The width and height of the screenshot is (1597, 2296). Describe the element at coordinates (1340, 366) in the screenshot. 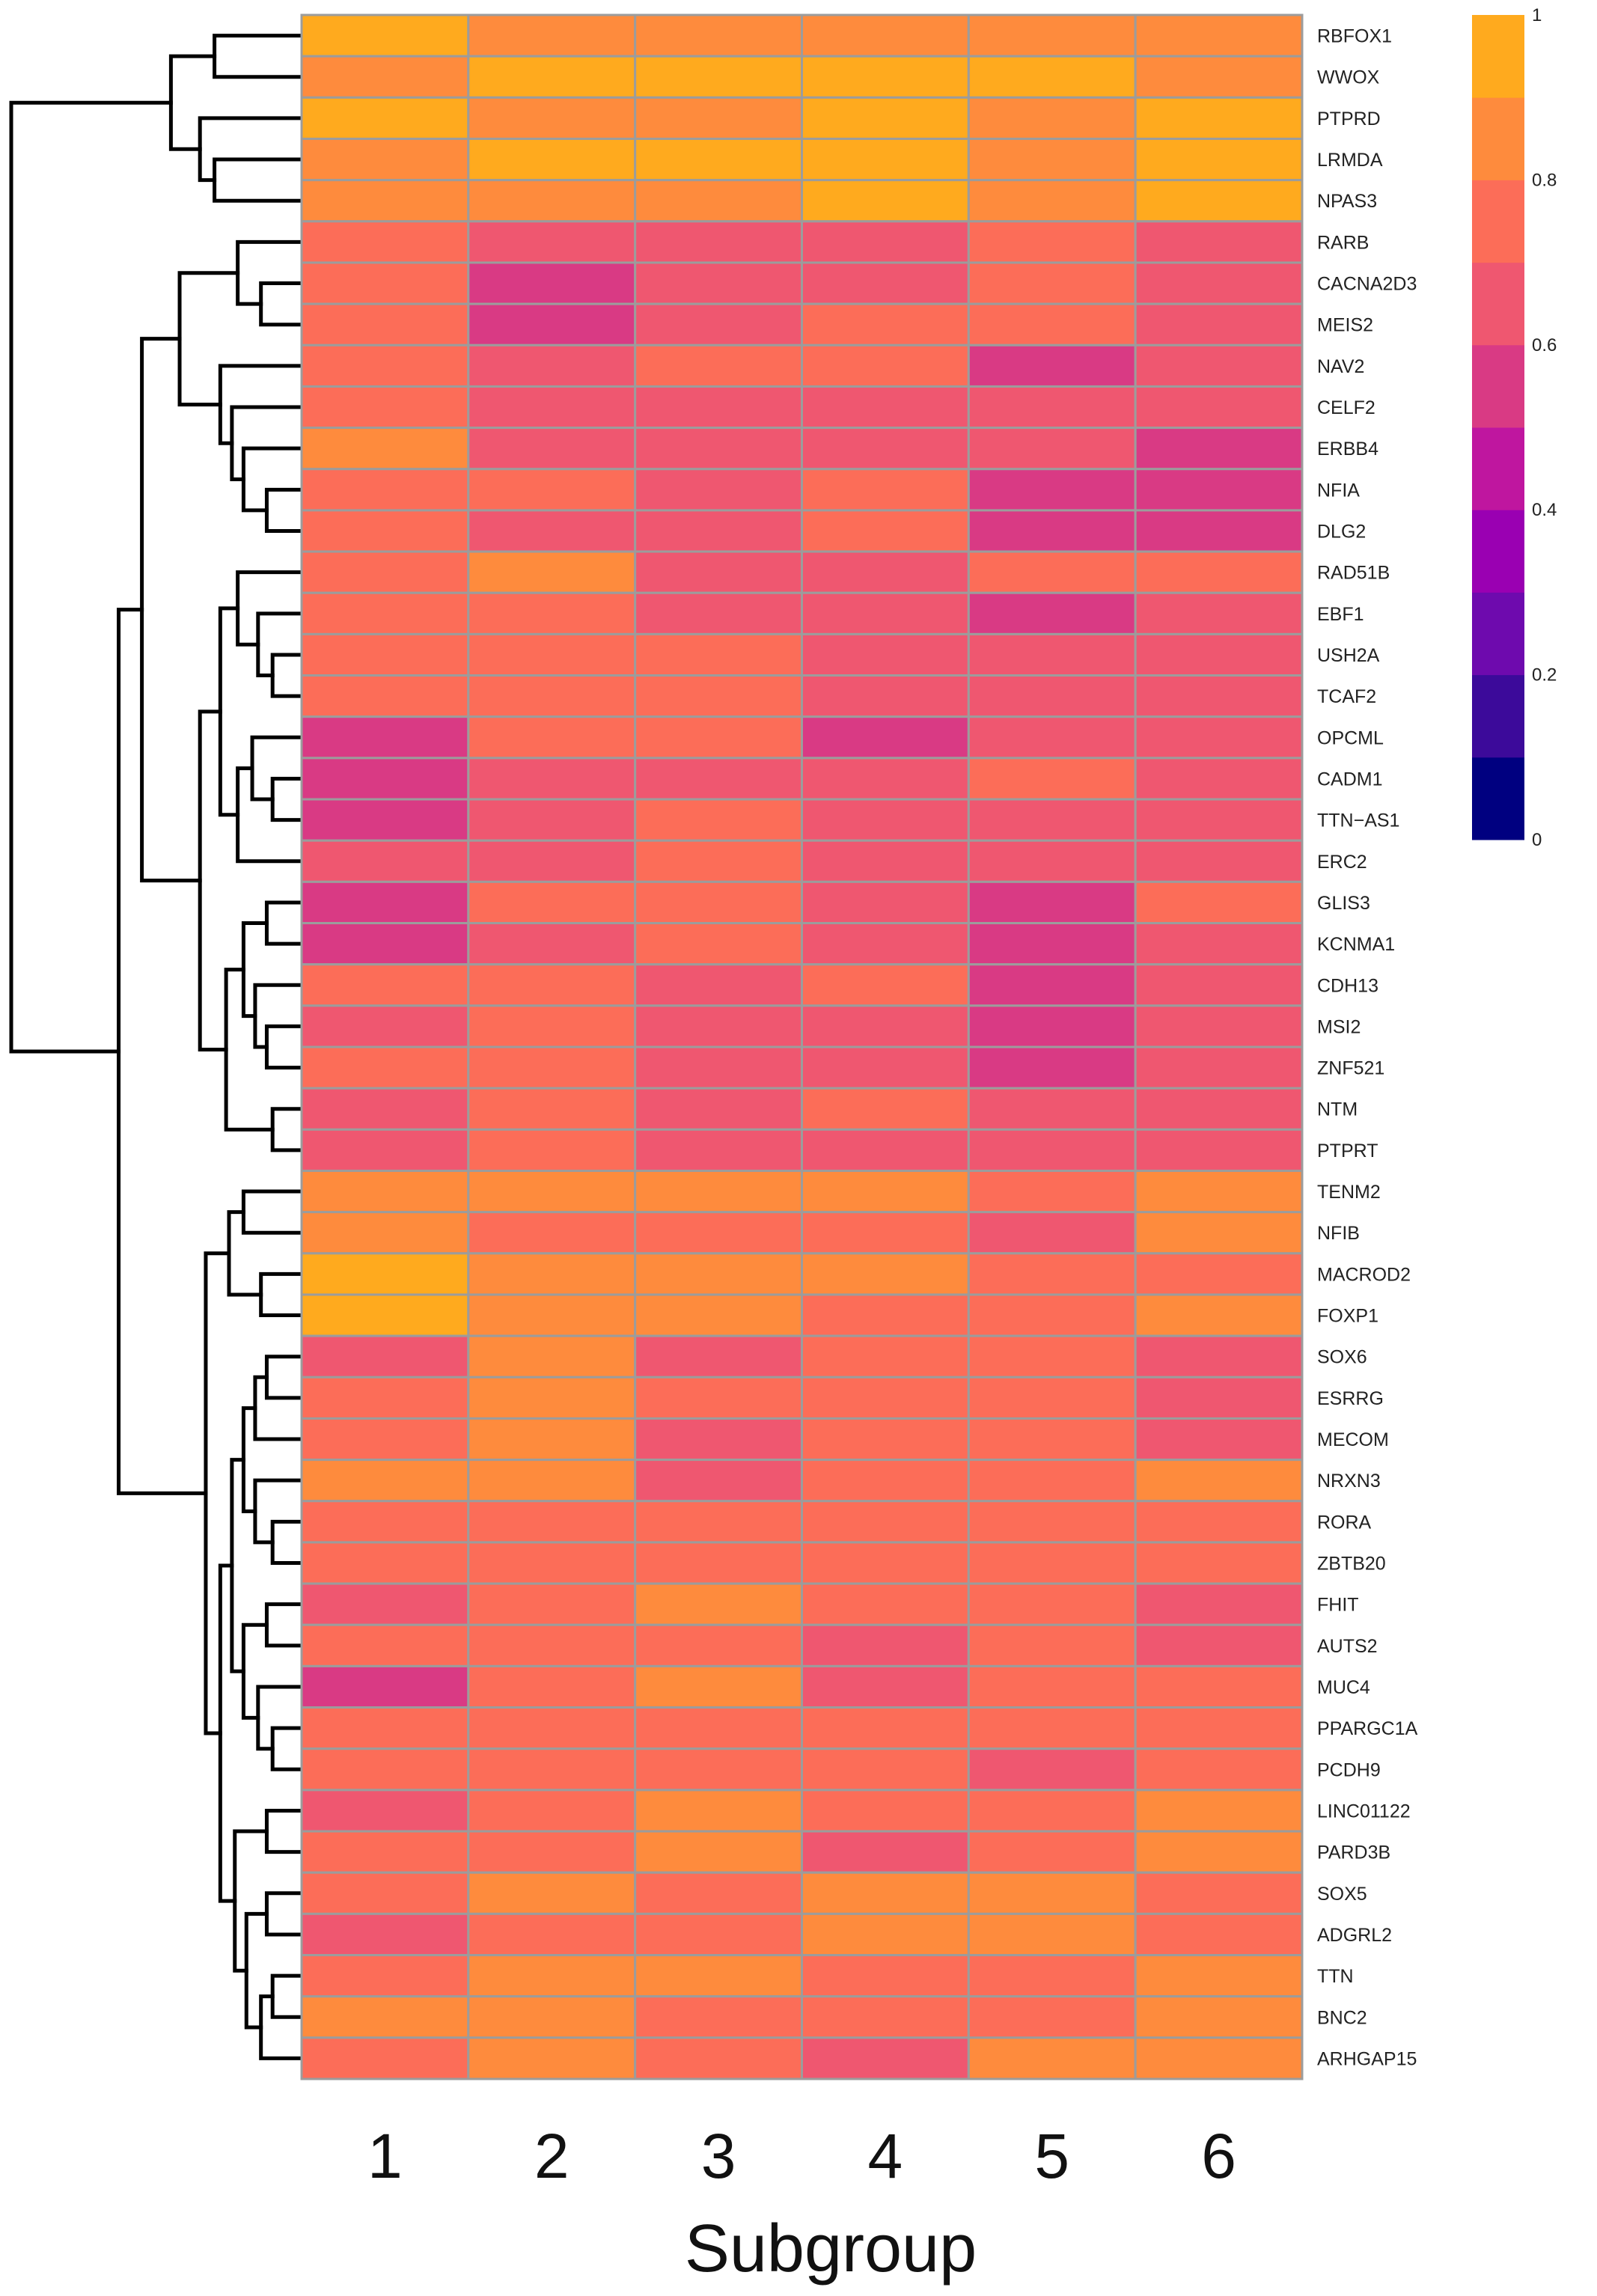

I see `row-label-nav2: NAV2` at that location.